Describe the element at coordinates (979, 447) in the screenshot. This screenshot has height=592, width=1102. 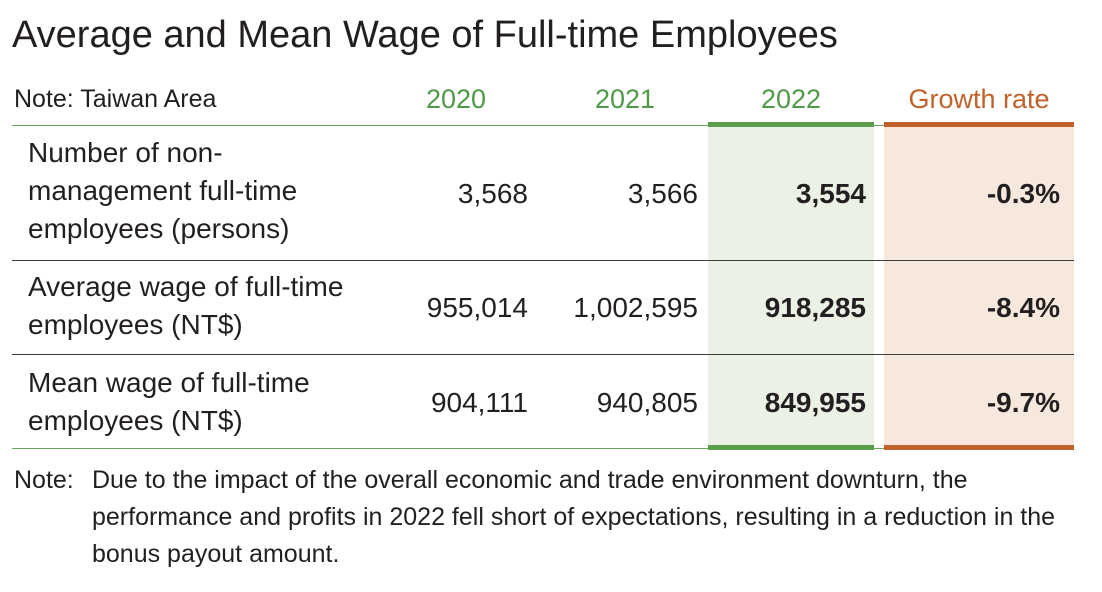
I see `footer-bar-growth` at that location.